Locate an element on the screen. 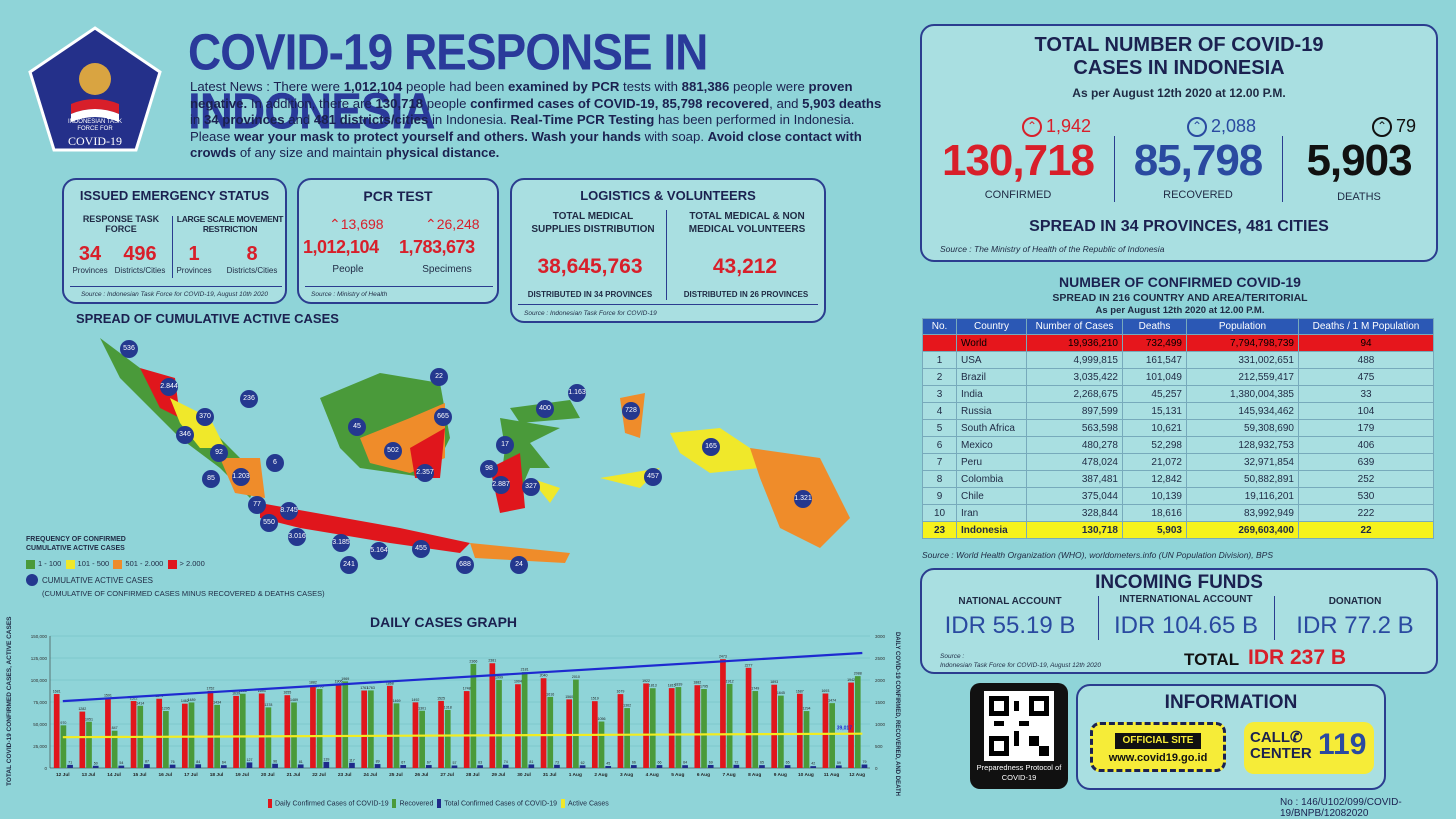 The image size is (1456, 819). map-dot: 165 is located at coordinates (711, 447).